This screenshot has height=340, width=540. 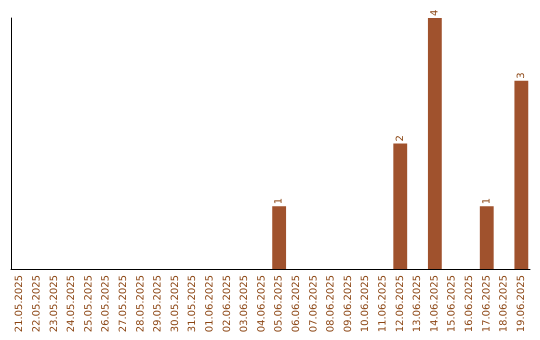 I want to click on x-tick-label: 17.06.2025, so click(x=486, y=303).